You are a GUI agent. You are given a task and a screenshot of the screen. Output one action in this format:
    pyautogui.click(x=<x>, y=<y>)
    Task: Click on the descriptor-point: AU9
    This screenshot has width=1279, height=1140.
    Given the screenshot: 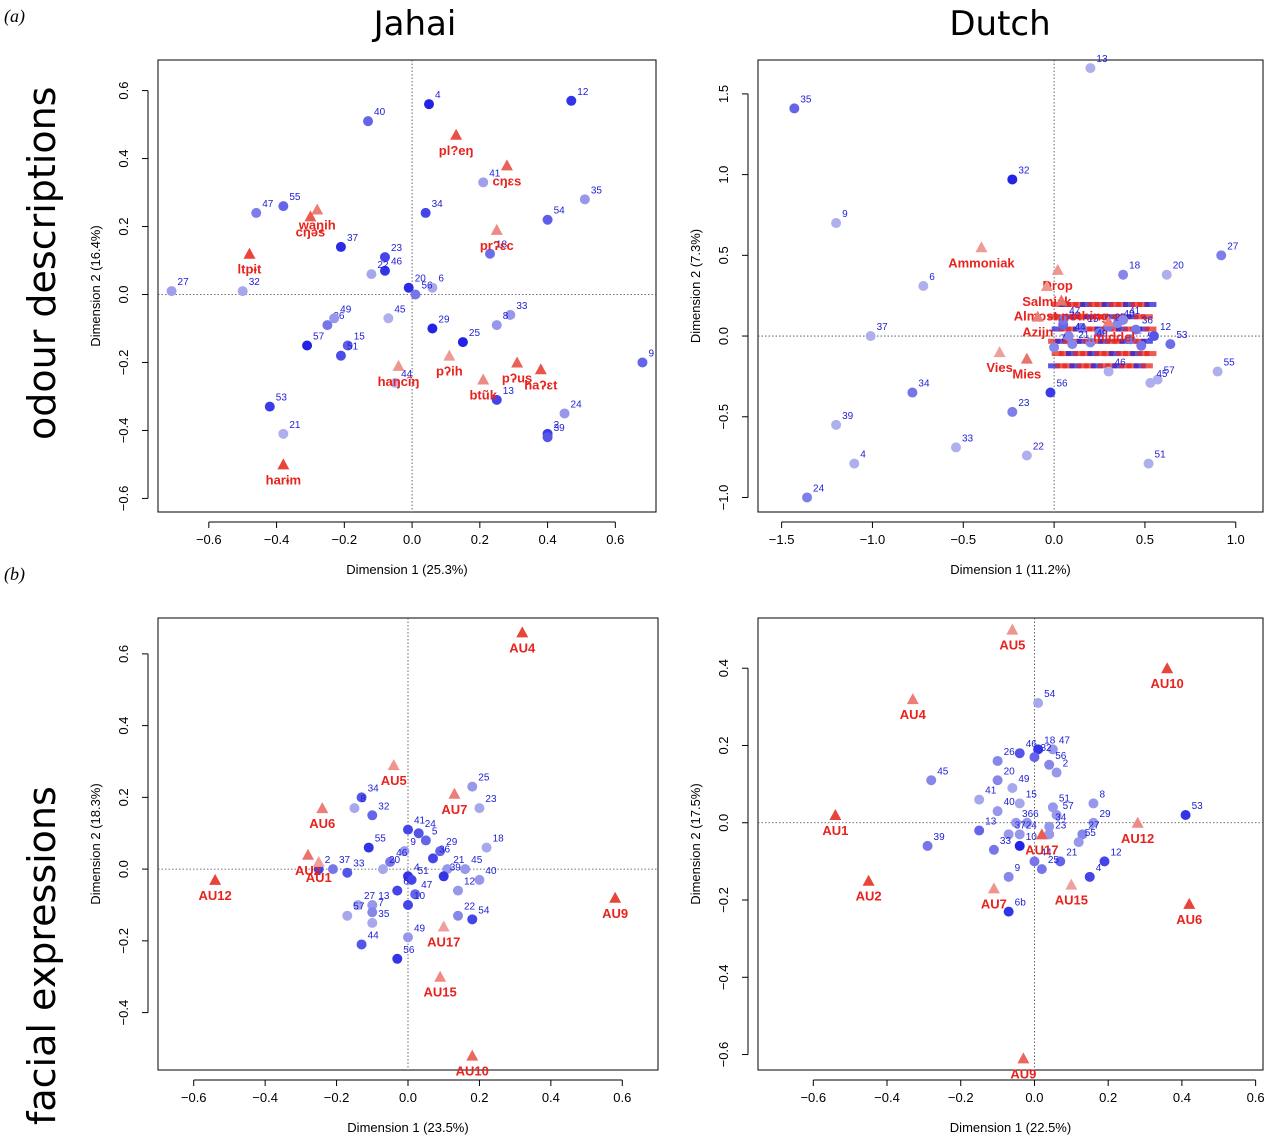 What is the action you would take?
    pyautogui.click(x=615, y=906)
    